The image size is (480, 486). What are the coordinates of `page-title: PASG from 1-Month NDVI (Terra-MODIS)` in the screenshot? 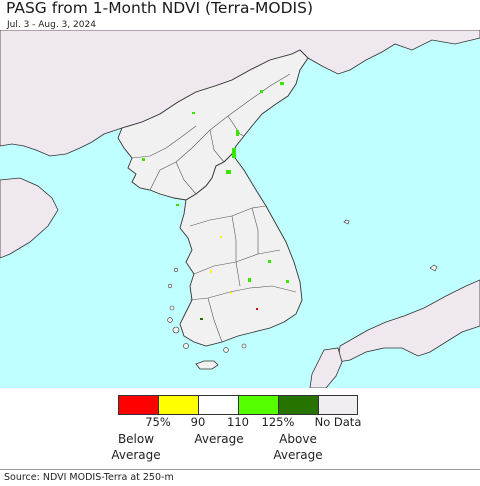 It's located at (160, 8).